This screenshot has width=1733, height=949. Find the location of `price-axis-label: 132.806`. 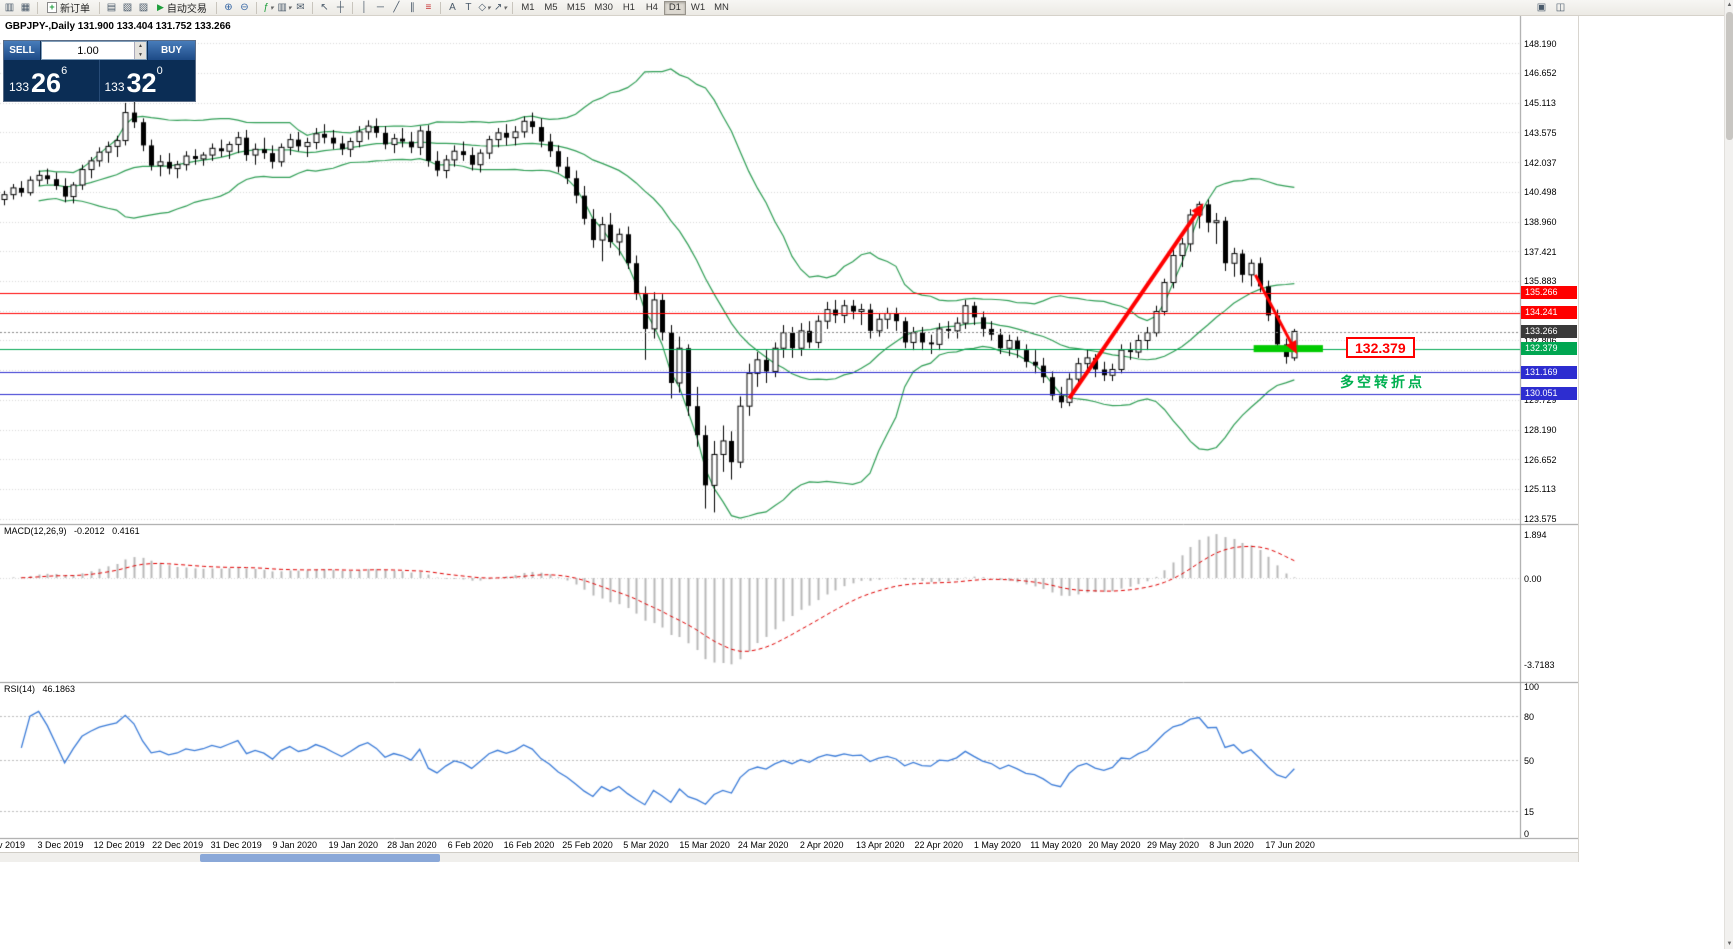

price-axis-label: 132.806 is located at coordinates (1540, 340).